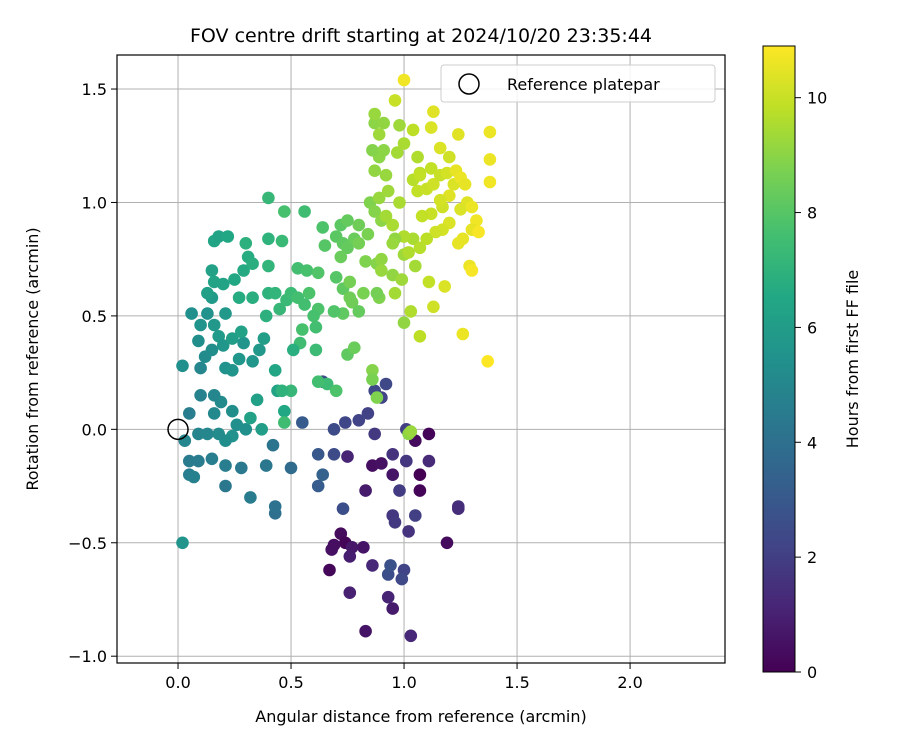 This screenshot has height=755, width=900. I want to click on colorbar-tick-label: 10, so click(817, 98).